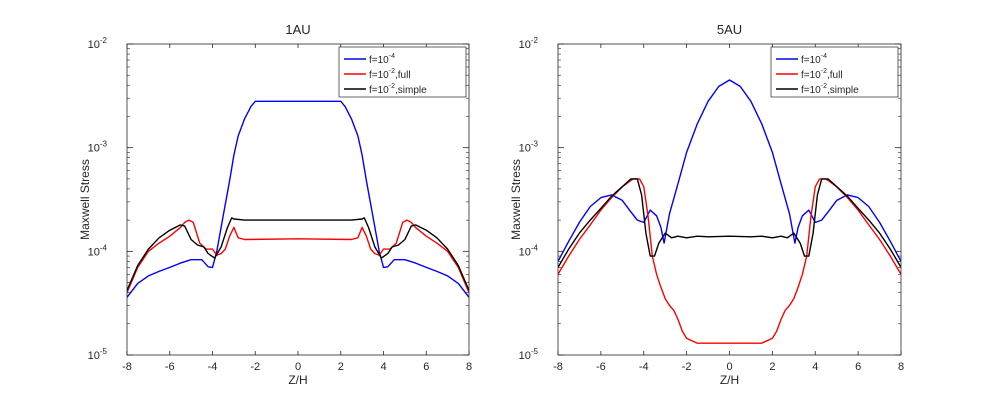 The height and width of the screenshot is (401, 981). I want to click on chart-title: 1AU, so click(297, 29).